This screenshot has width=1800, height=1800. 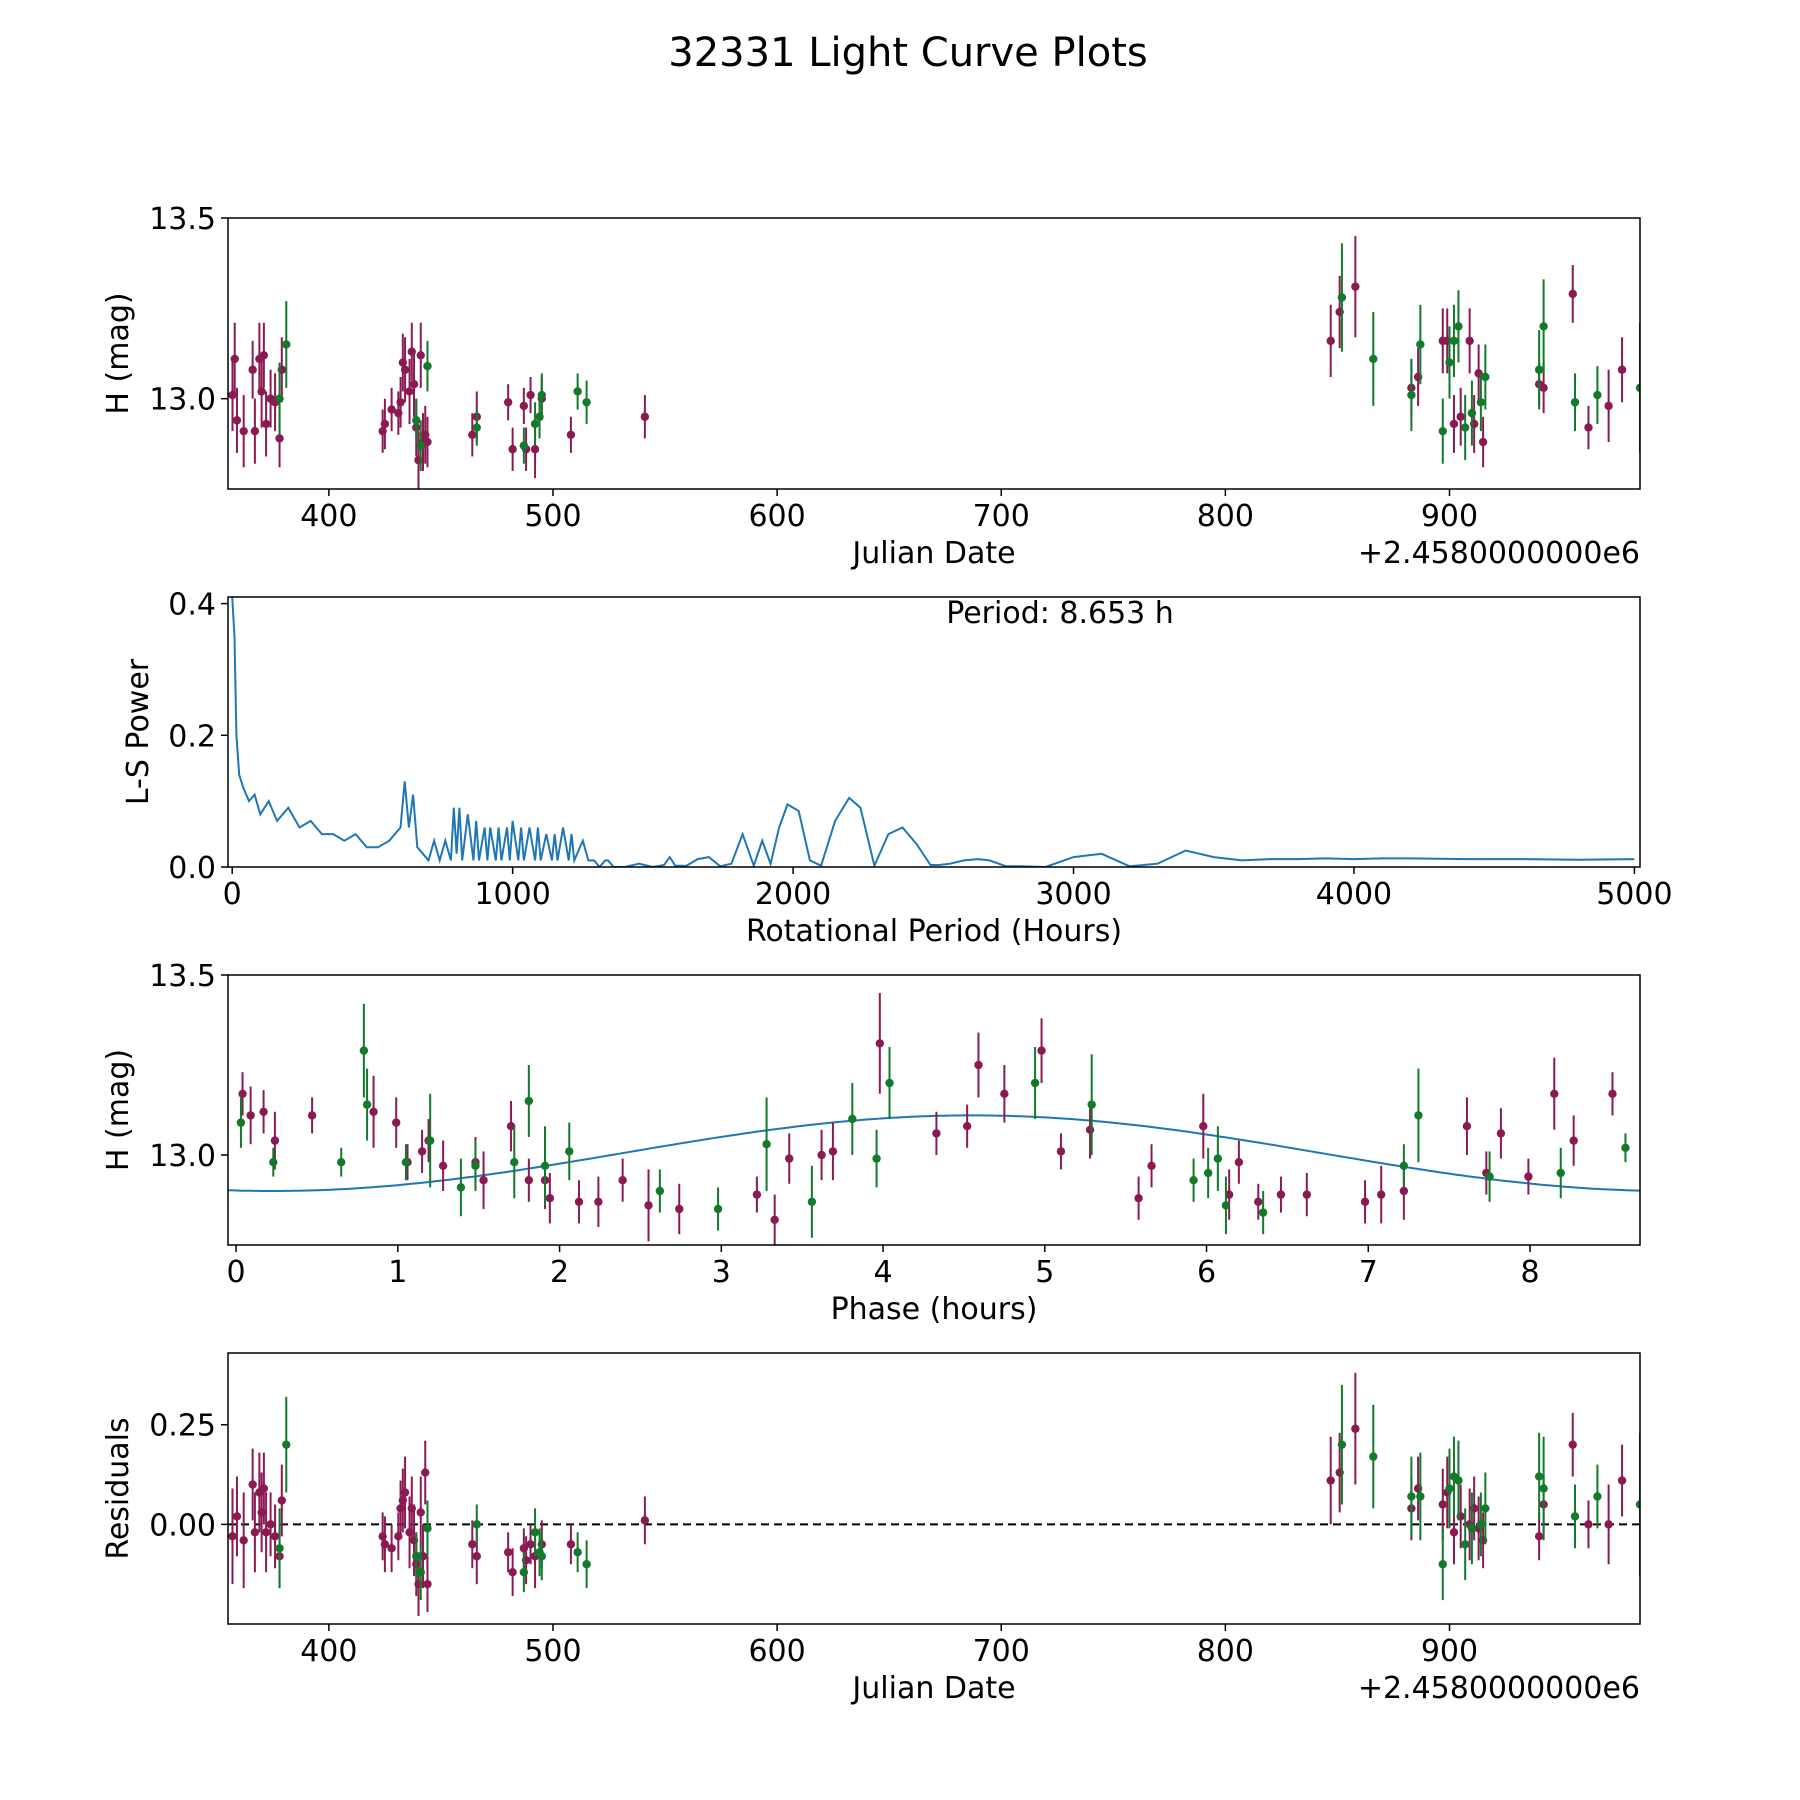 What do you see at coordinates (192, 605) in the screenshot?
I see `y-tick-label: 0.4` at bounding box center [192, 605].